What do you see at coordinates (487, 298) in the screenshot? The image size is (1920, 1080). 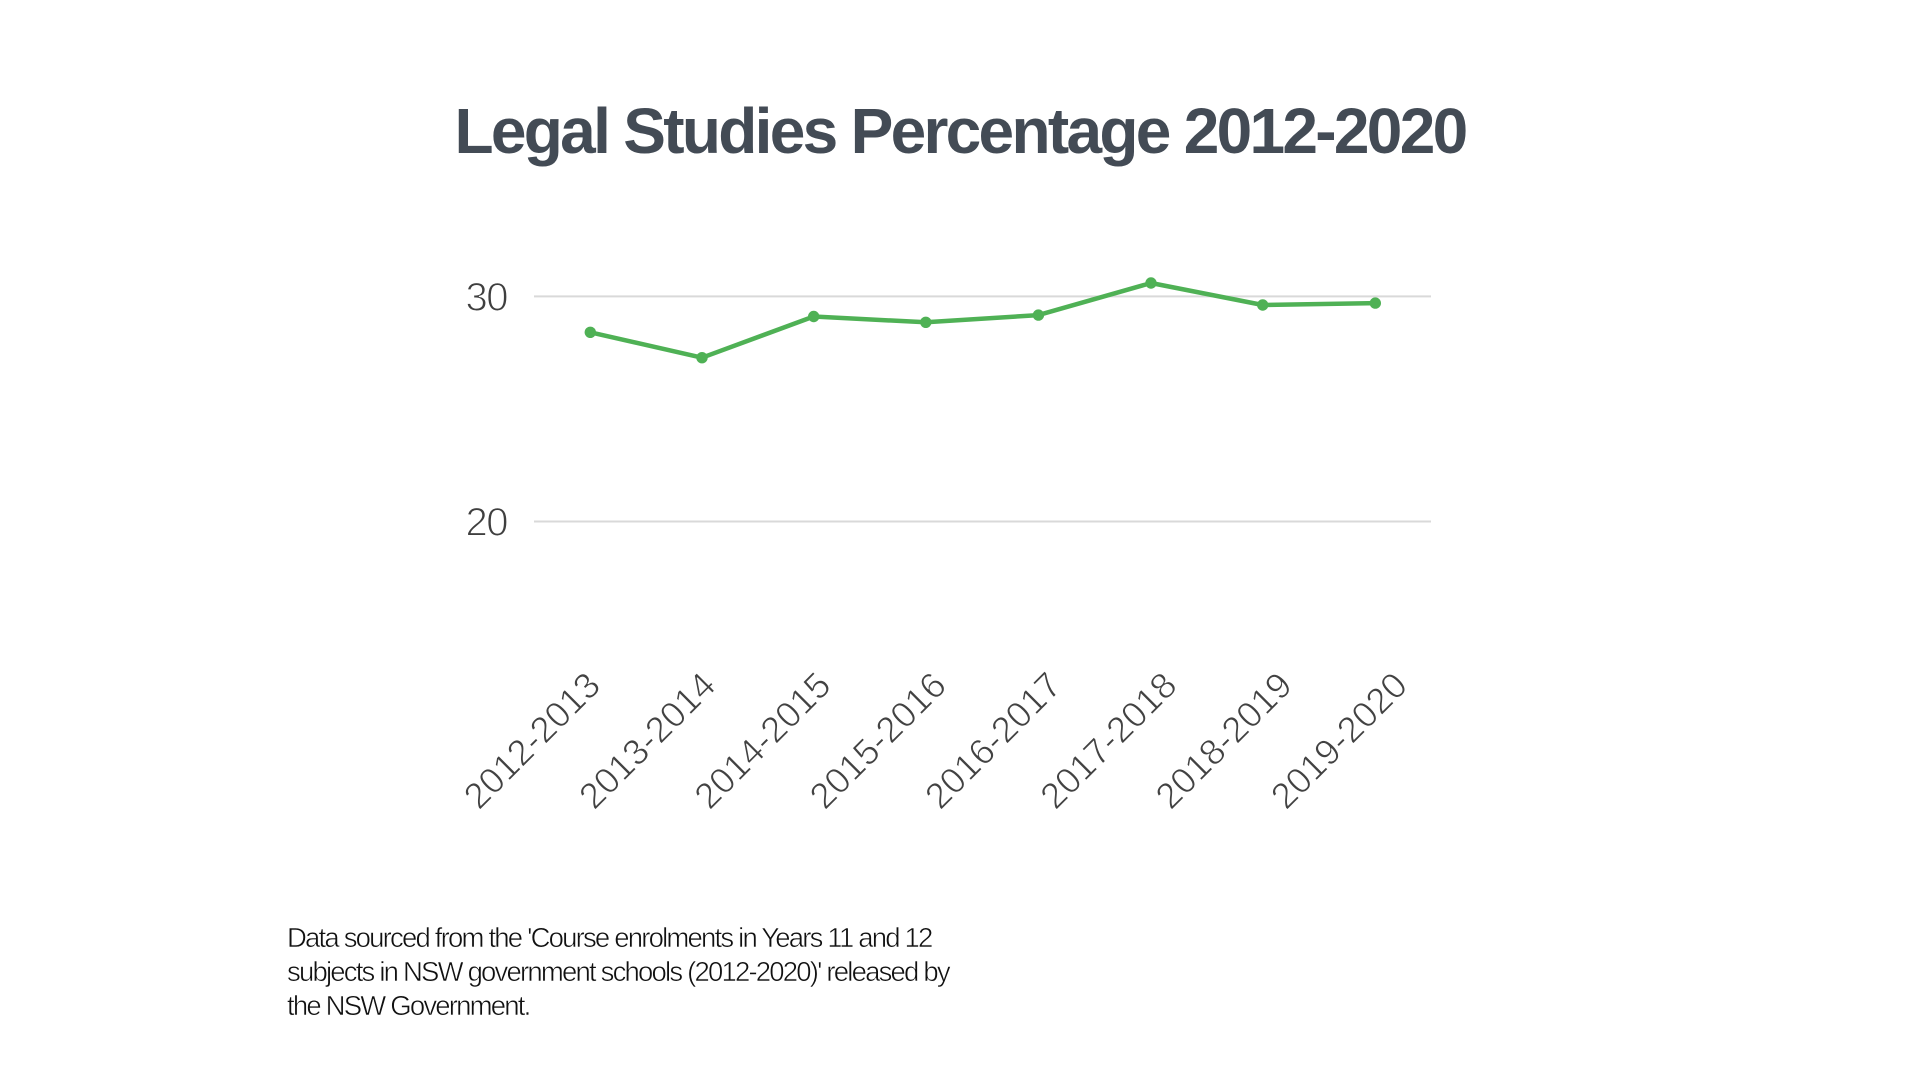 I see `svg-text: 30` at bounding box center [487, 298].